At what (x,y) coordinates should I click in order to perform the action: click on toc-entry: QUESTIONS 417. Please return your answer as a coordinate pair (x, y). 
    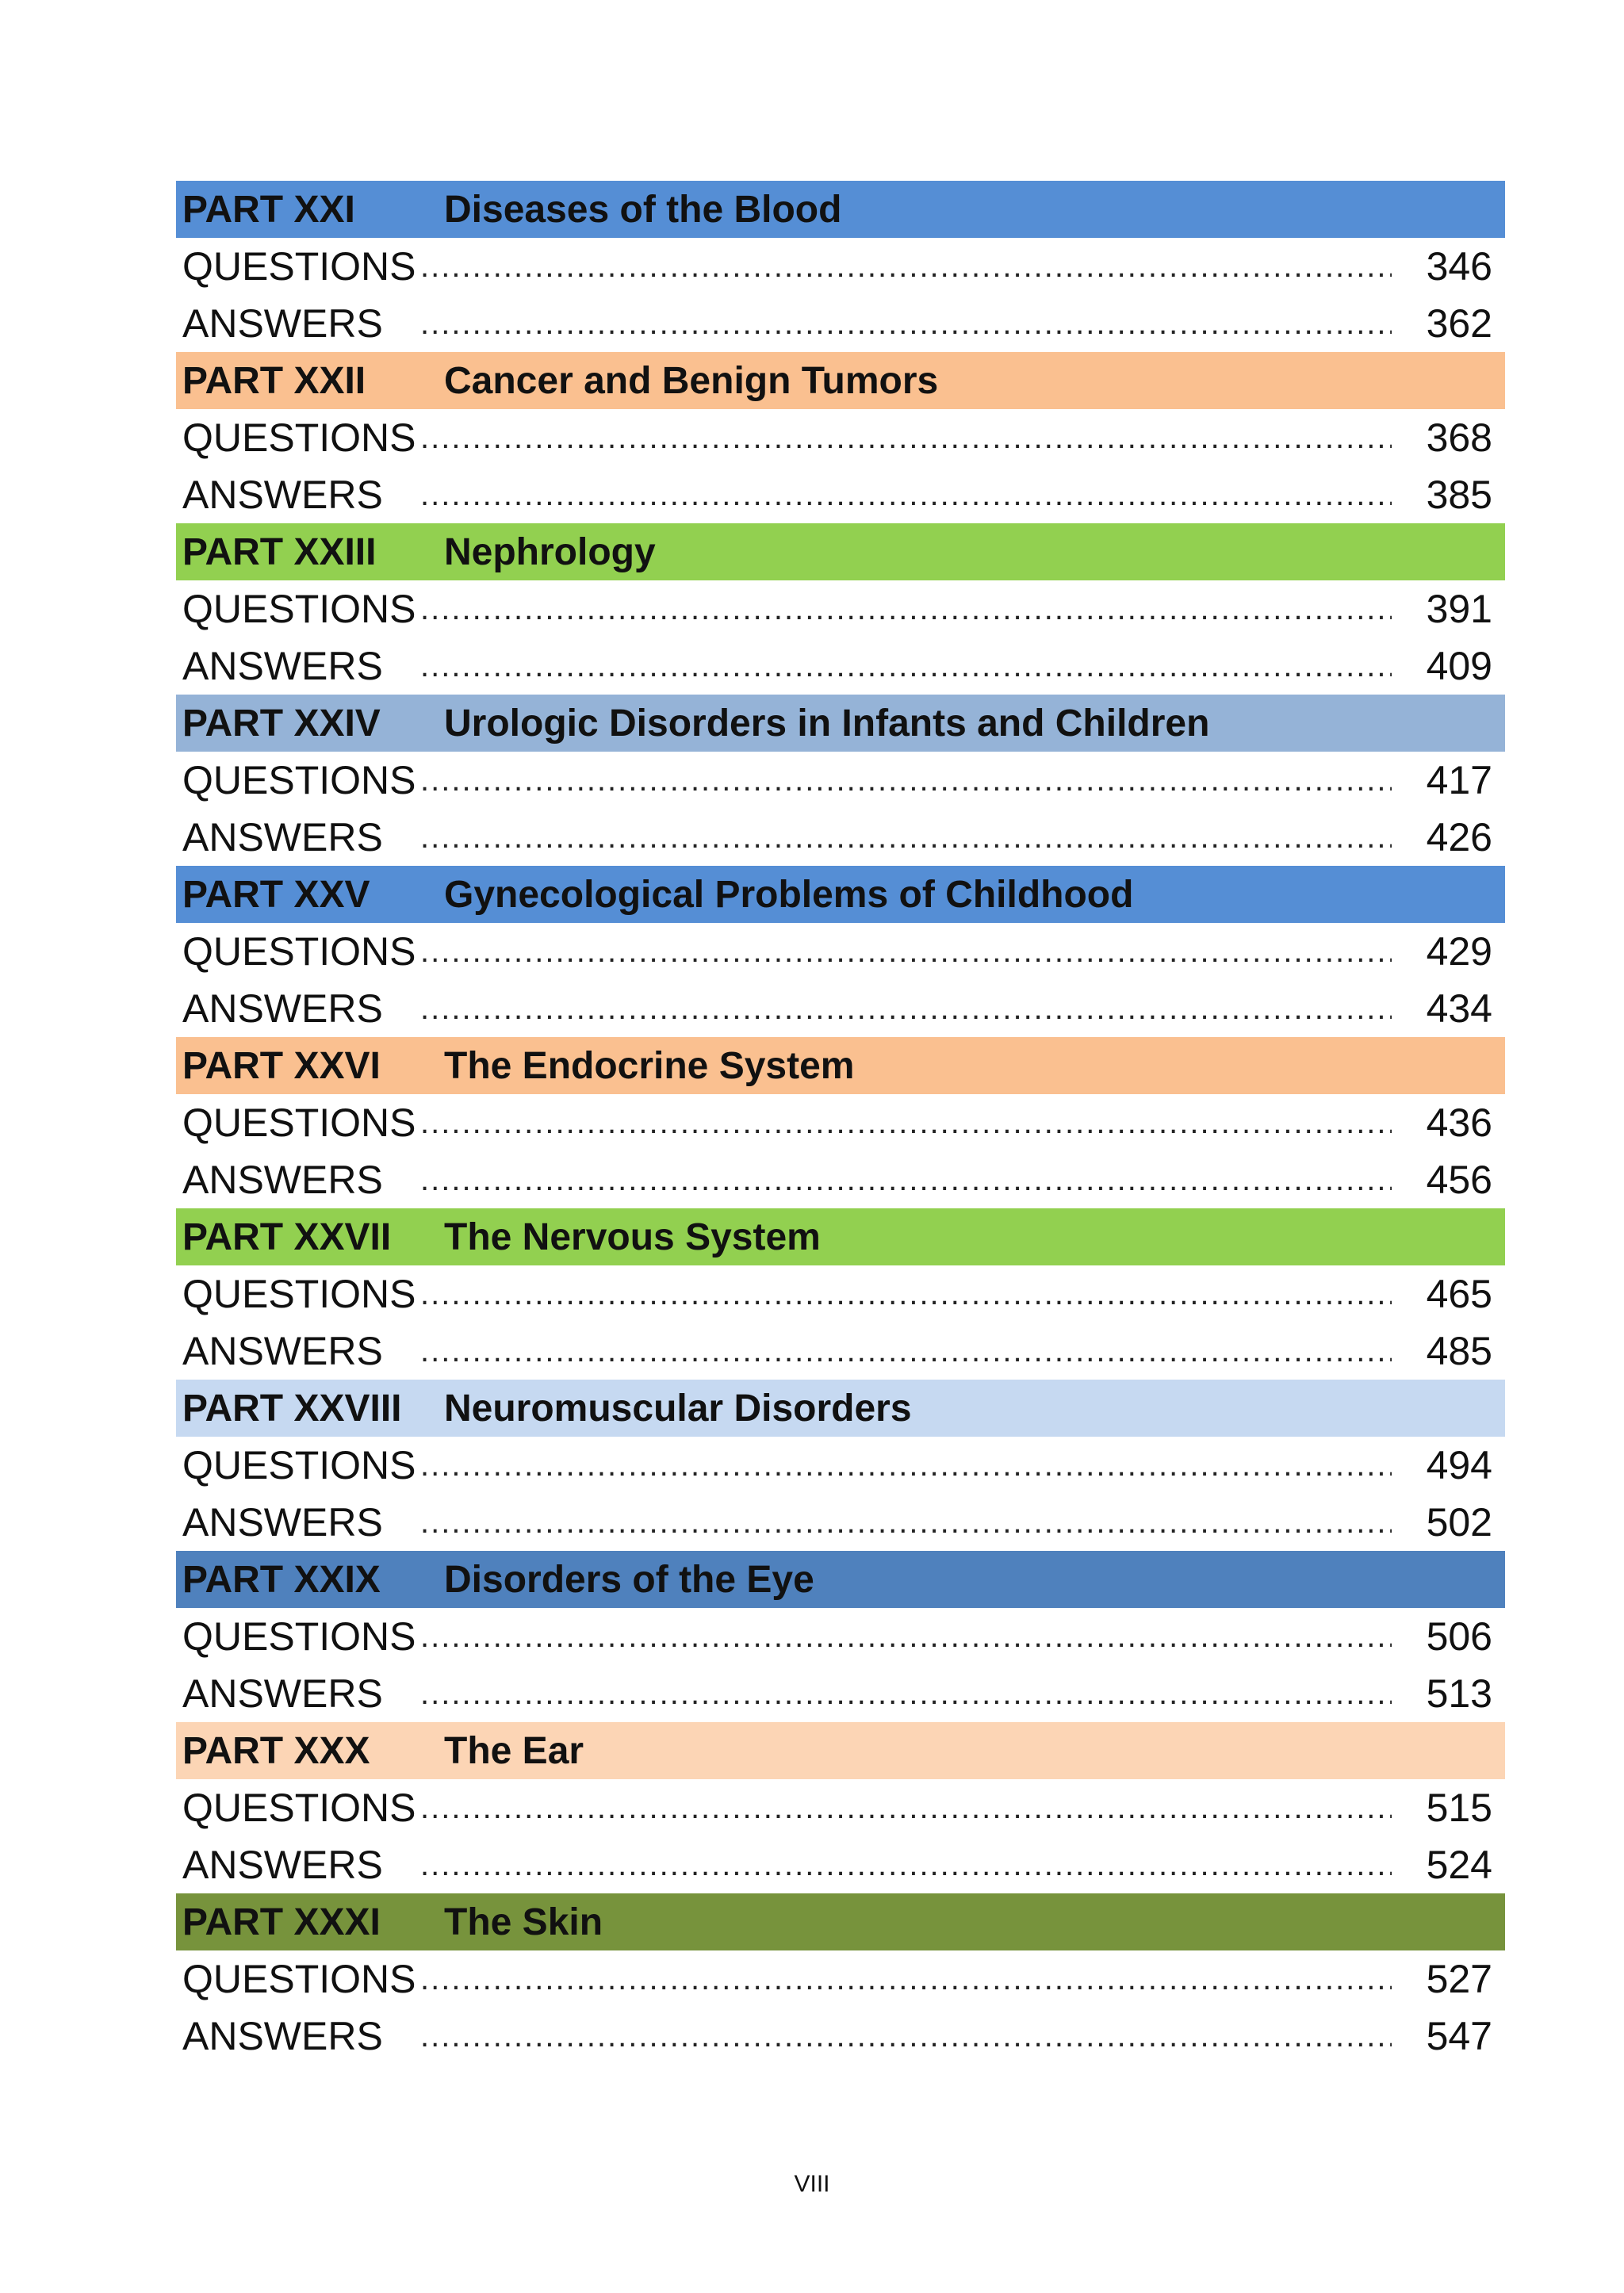
    Looking at the image, I should click on (841, 780).